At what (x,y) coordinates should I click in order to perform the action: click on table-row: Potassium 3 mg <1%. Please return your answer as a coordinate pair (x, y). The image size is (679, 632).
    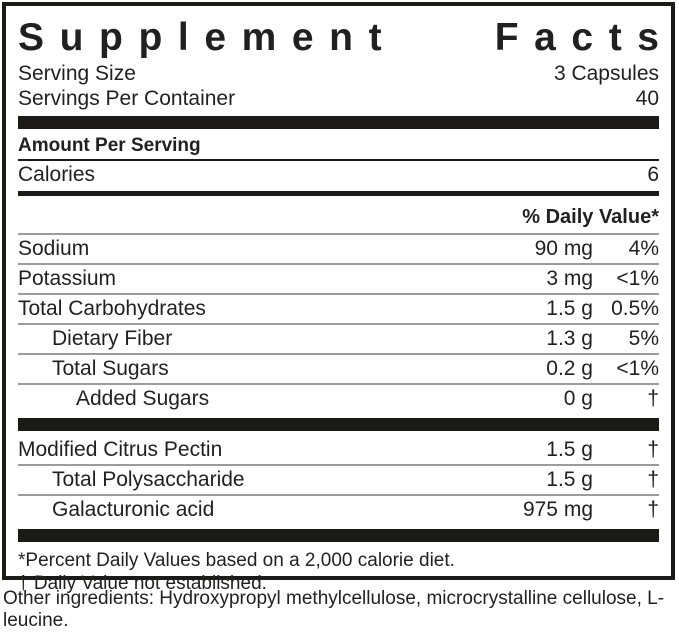
    Looking at the image, I should click on (338, 278).